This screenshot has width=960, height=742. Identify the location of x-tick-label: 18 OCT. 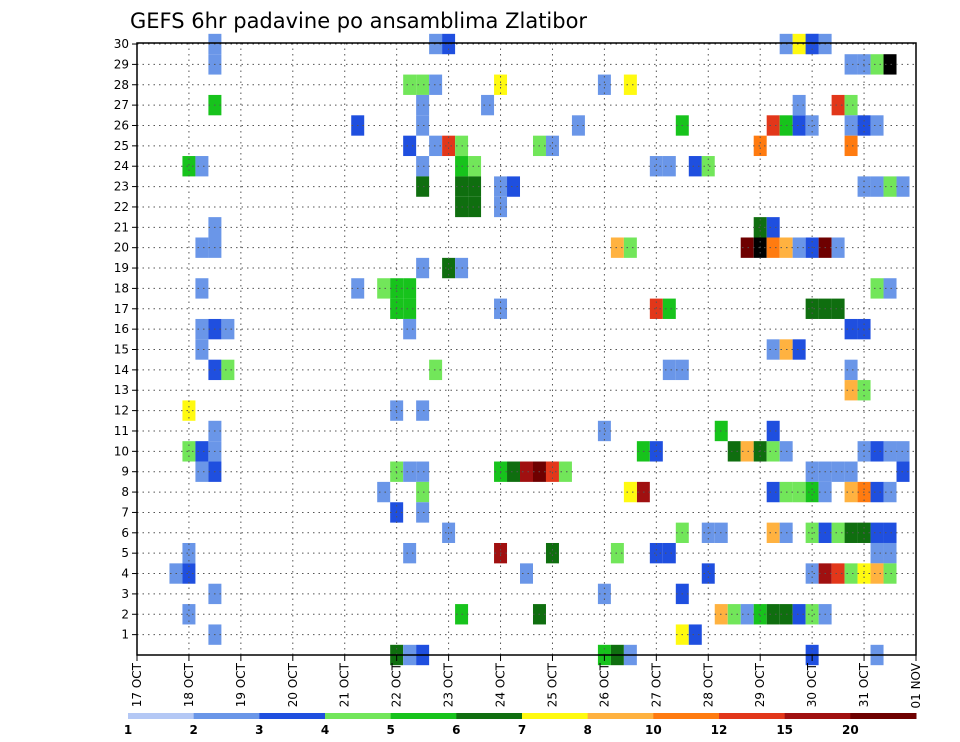
(189, 684).